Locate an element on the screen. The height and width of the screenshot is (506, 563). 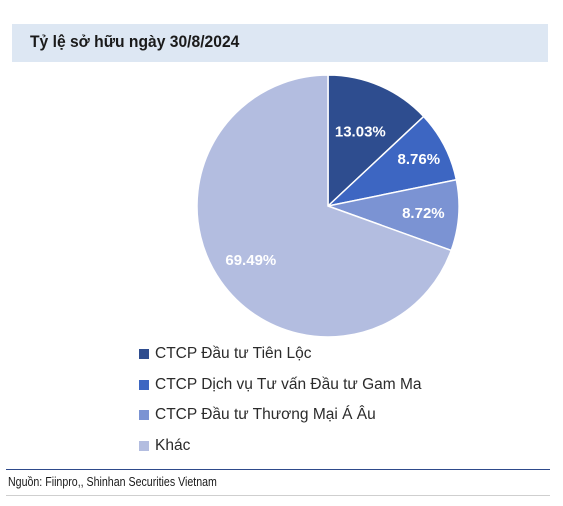
legend-label: Khác is located at coordinates (173, 445).